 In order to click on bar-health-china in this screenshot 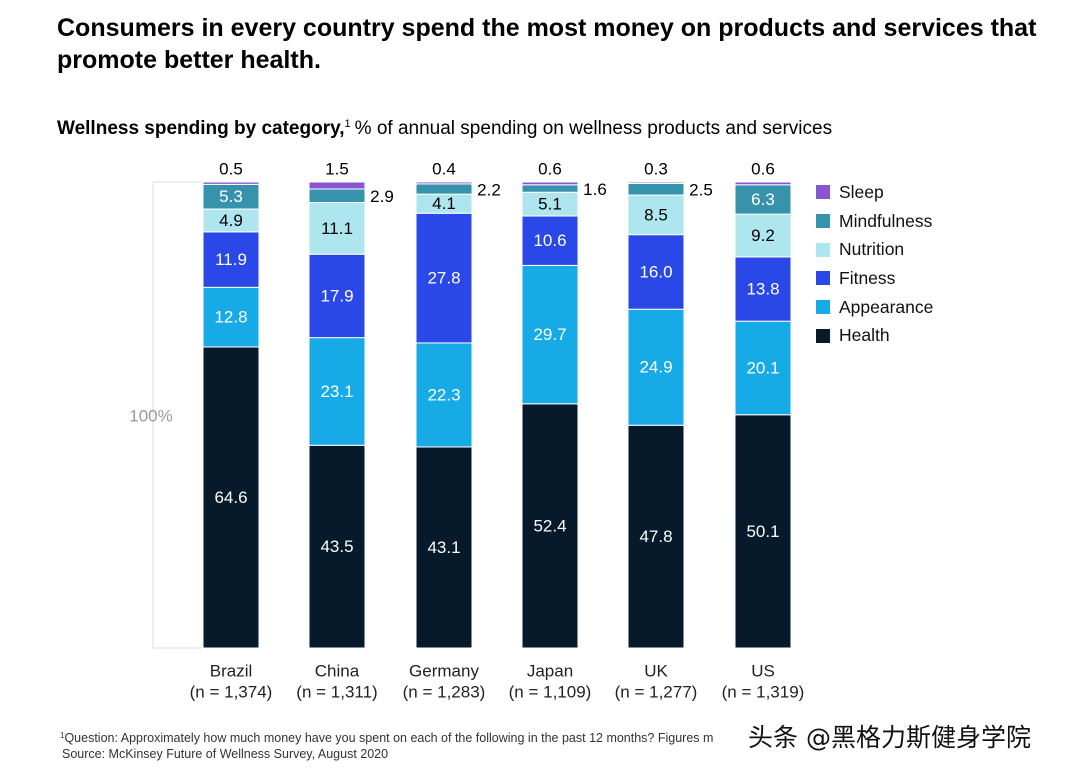, I will do `click(337, 546)`.